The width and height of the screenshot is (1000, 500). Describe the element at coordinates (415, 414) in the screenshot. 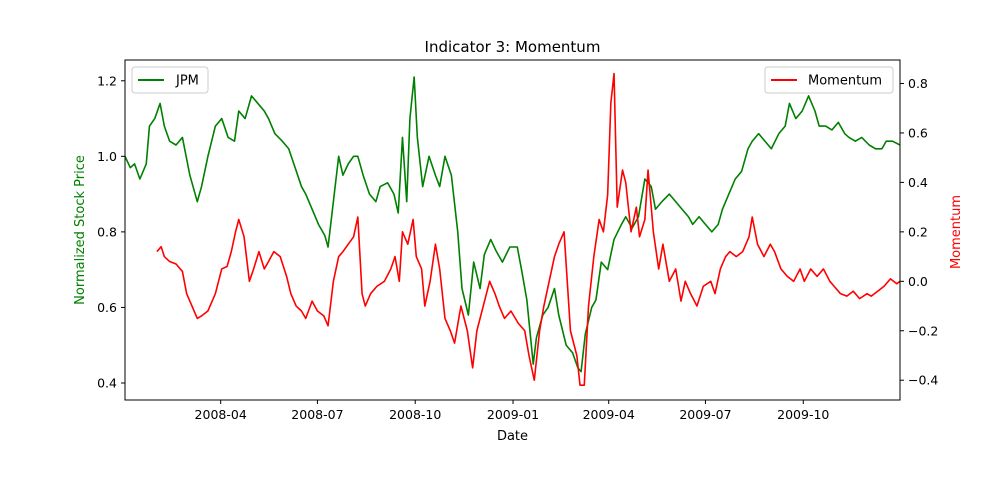

I see `x-tick-label: 2008-10` at that location.